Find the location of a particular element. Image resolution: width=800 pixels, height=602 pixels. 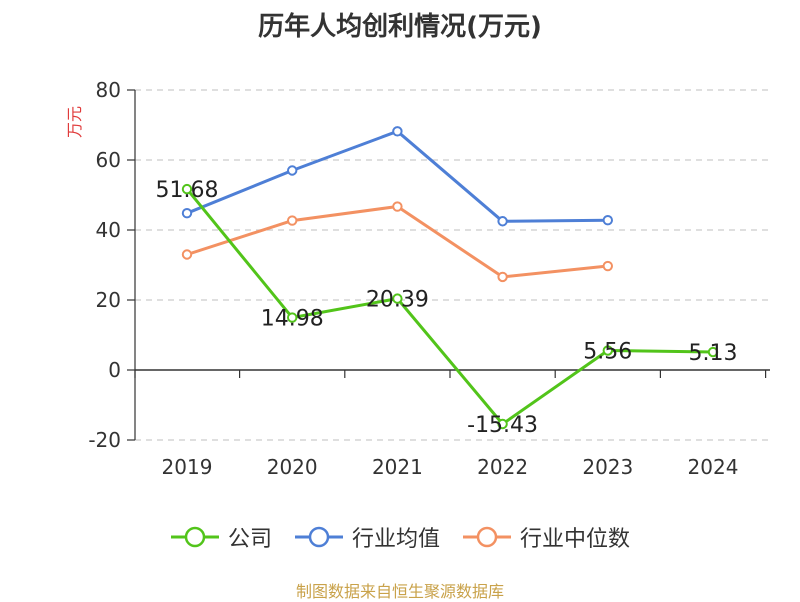

data-label: 14.98 is located at coordinates (292, 319).